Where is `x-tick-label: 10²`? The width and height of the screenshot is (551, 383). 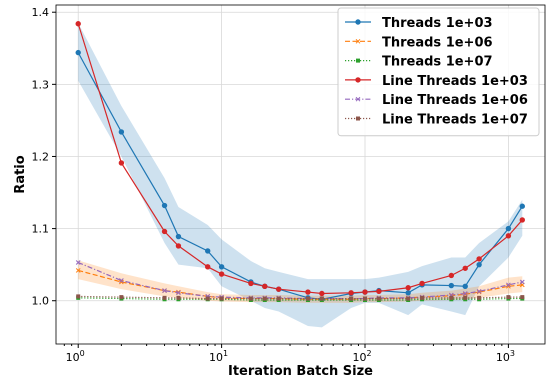
x-tick-label: 10² is located at coordinates (361, 356).